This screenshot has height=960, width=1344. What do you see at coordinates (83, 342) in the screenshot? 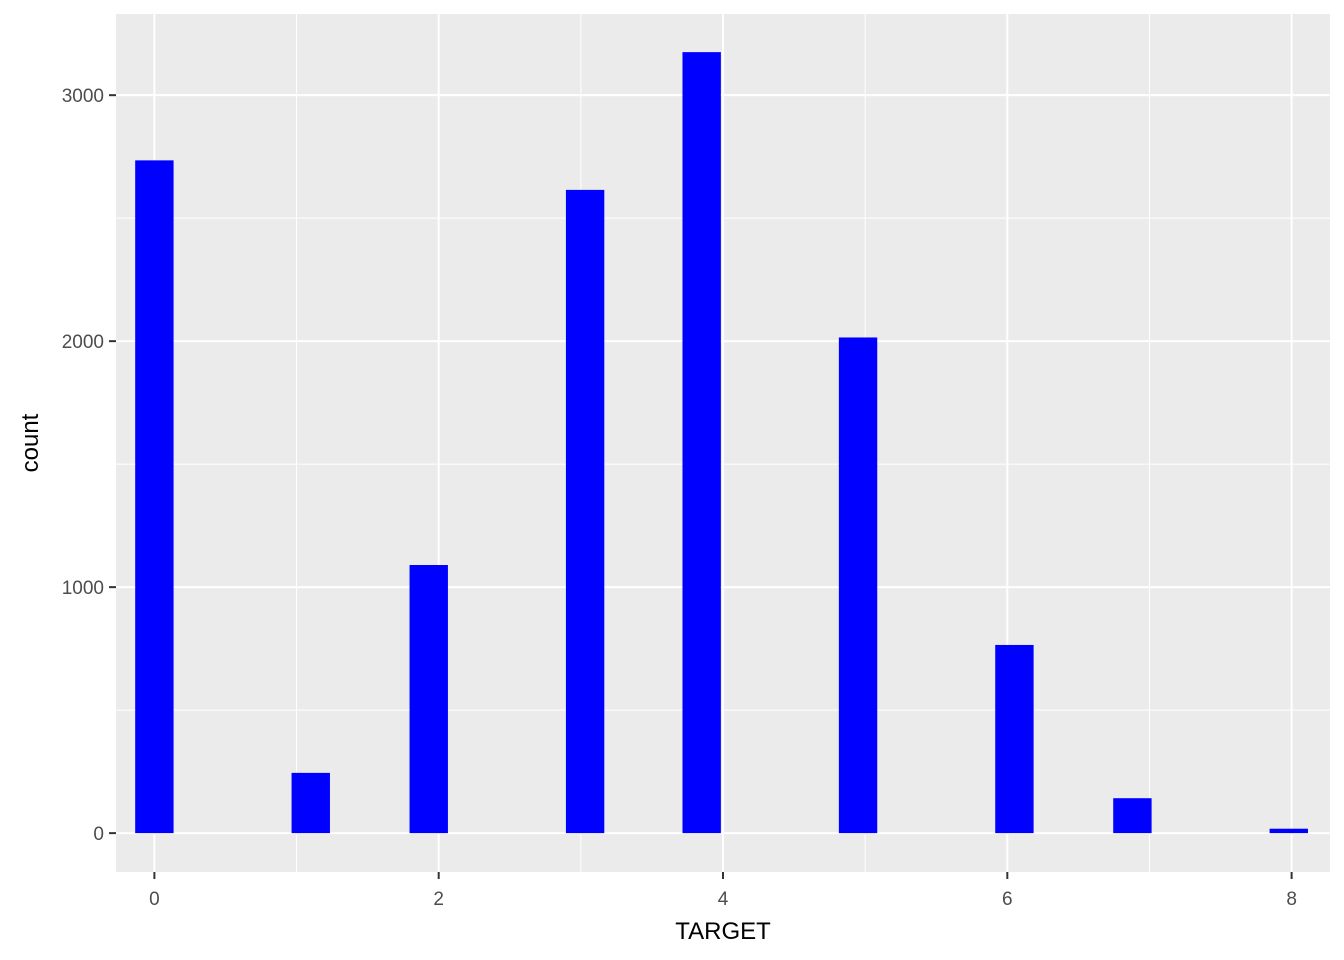
I see `y-tick-label: 2000` at bounding box center [83, 342].